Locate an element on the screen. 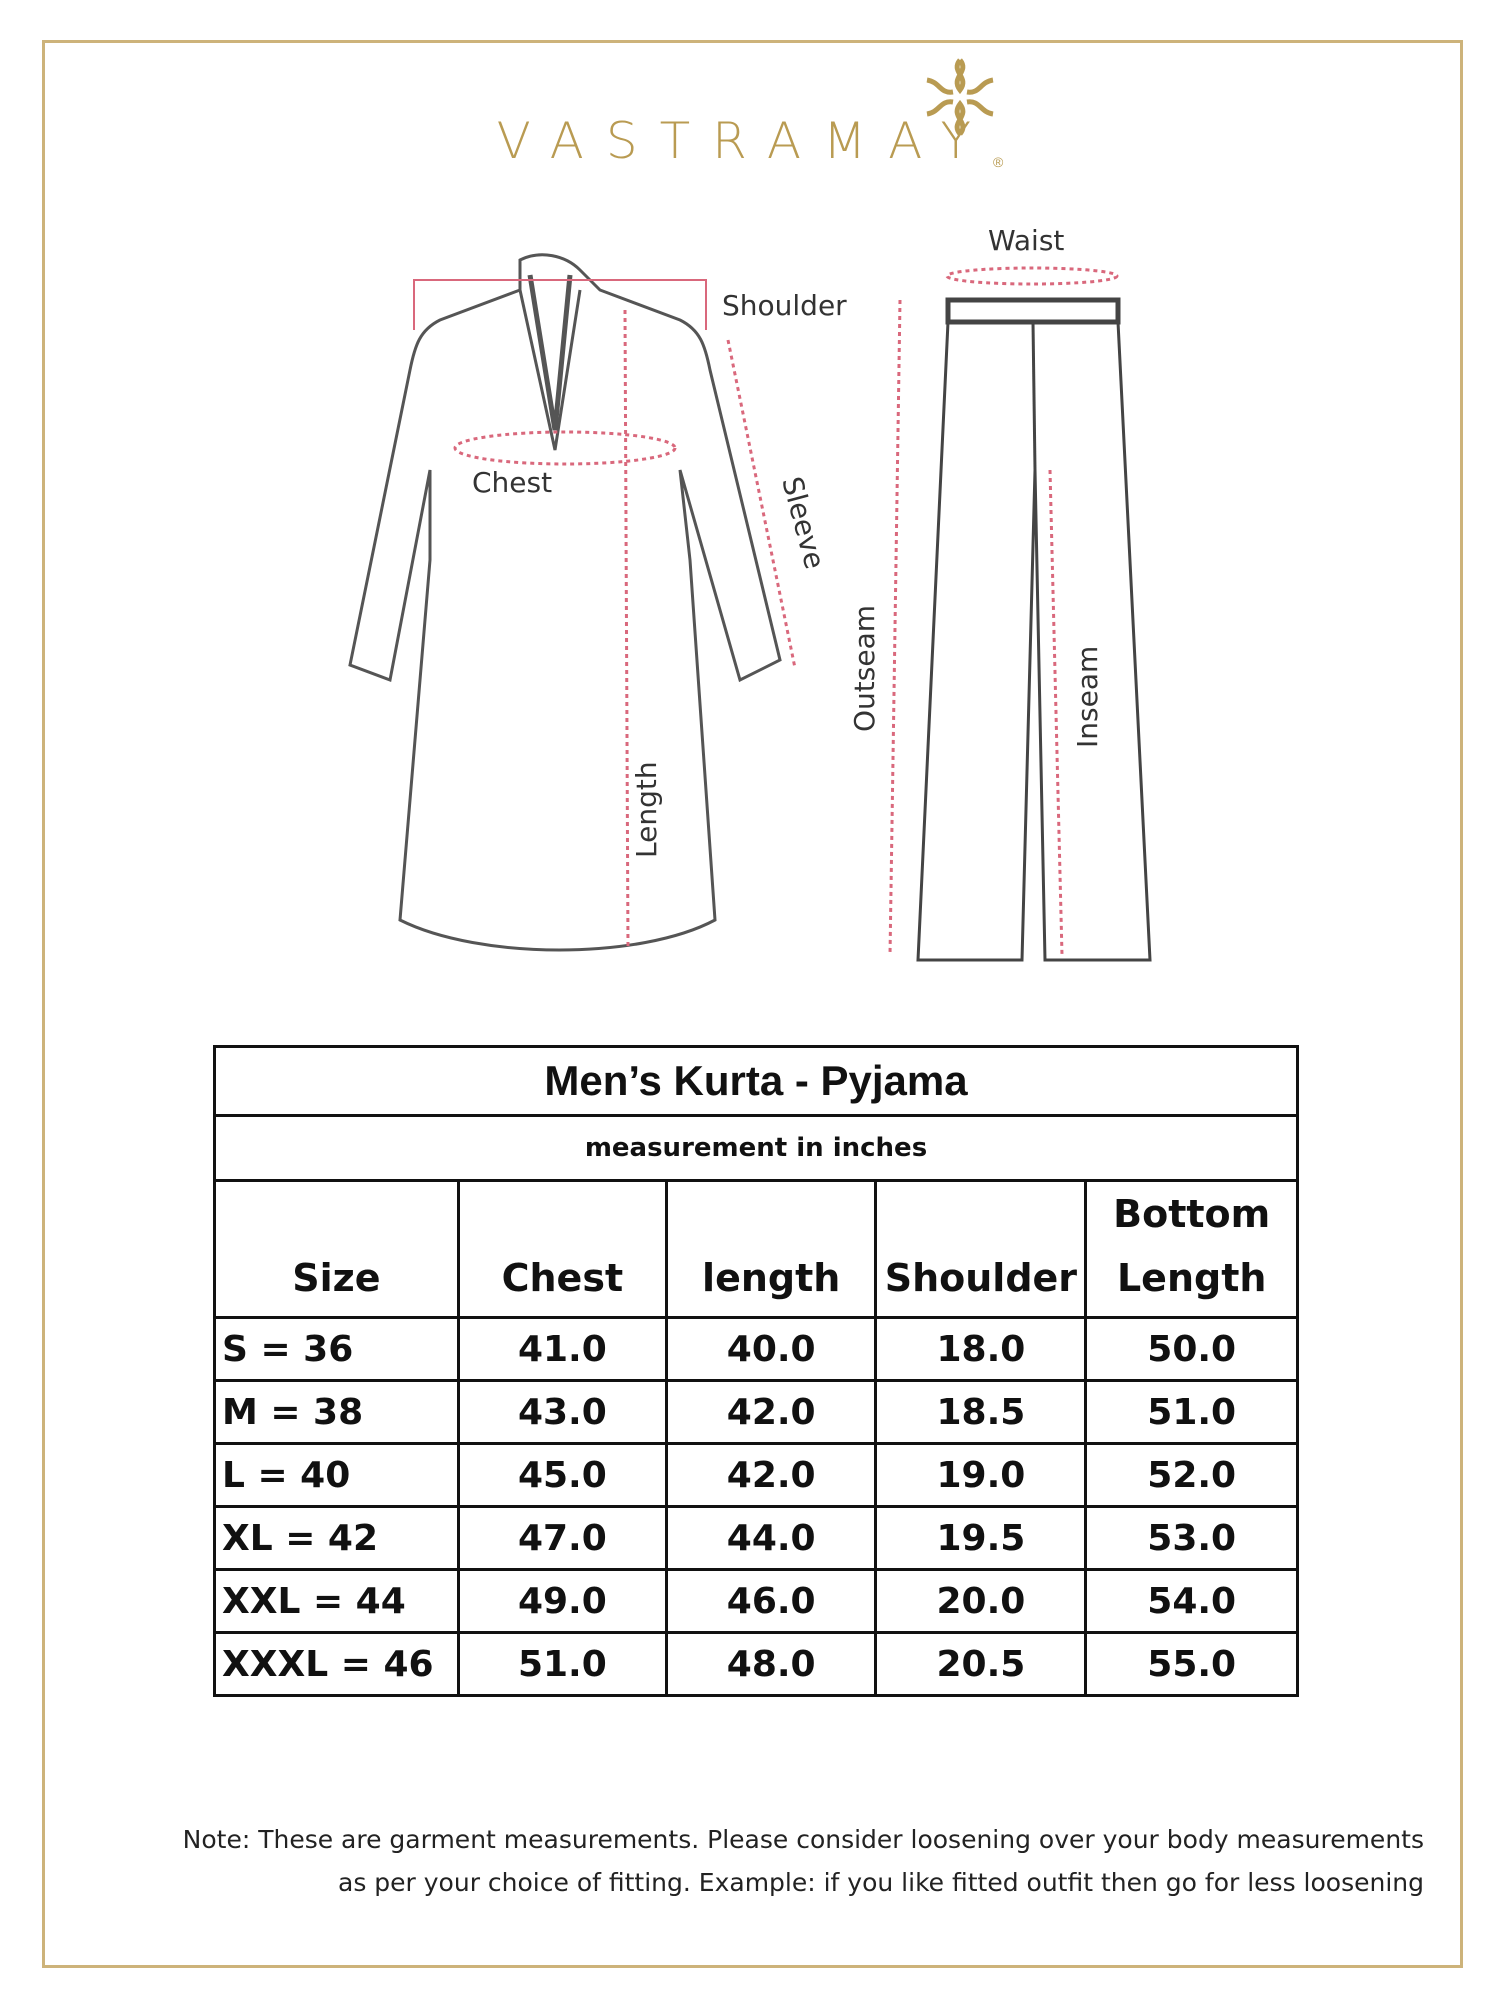 The image size is (1500, 2000). brand-logo: VASTRAMAY® is located at coordinates (750, 141).